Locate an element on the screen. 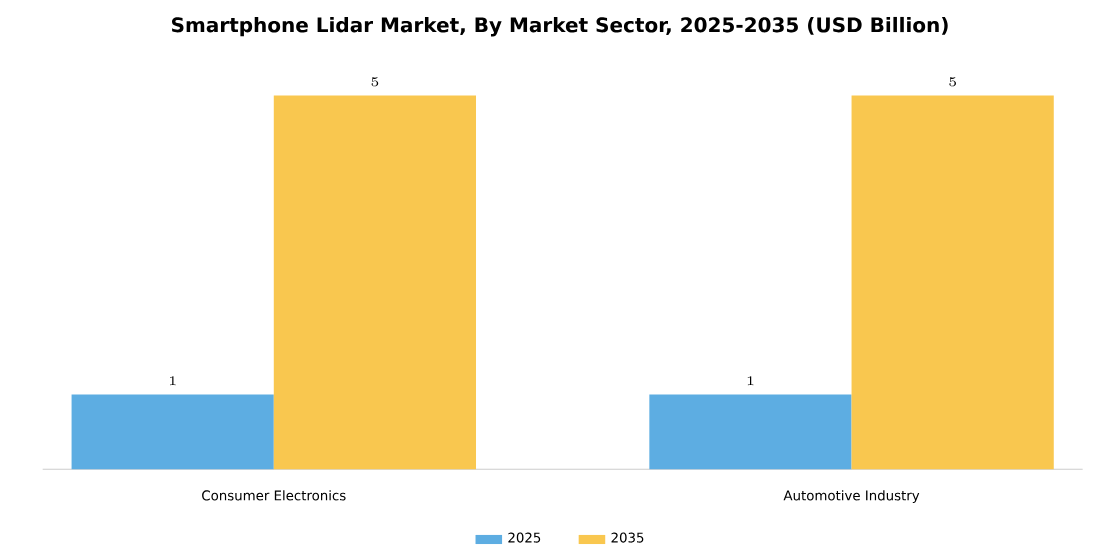 Image resolution: width=1120 pixels, height=560 pixels. chart-title: Smartphone Lidar Market, By Market Sector, 2025-2035 (USD Billion) is located at coordinates (560, 26).